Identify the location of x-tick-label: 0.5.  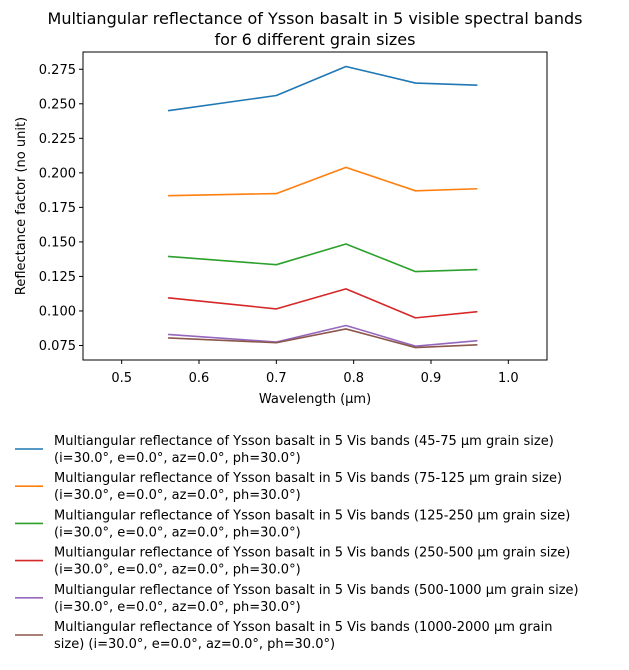
(121, 378).